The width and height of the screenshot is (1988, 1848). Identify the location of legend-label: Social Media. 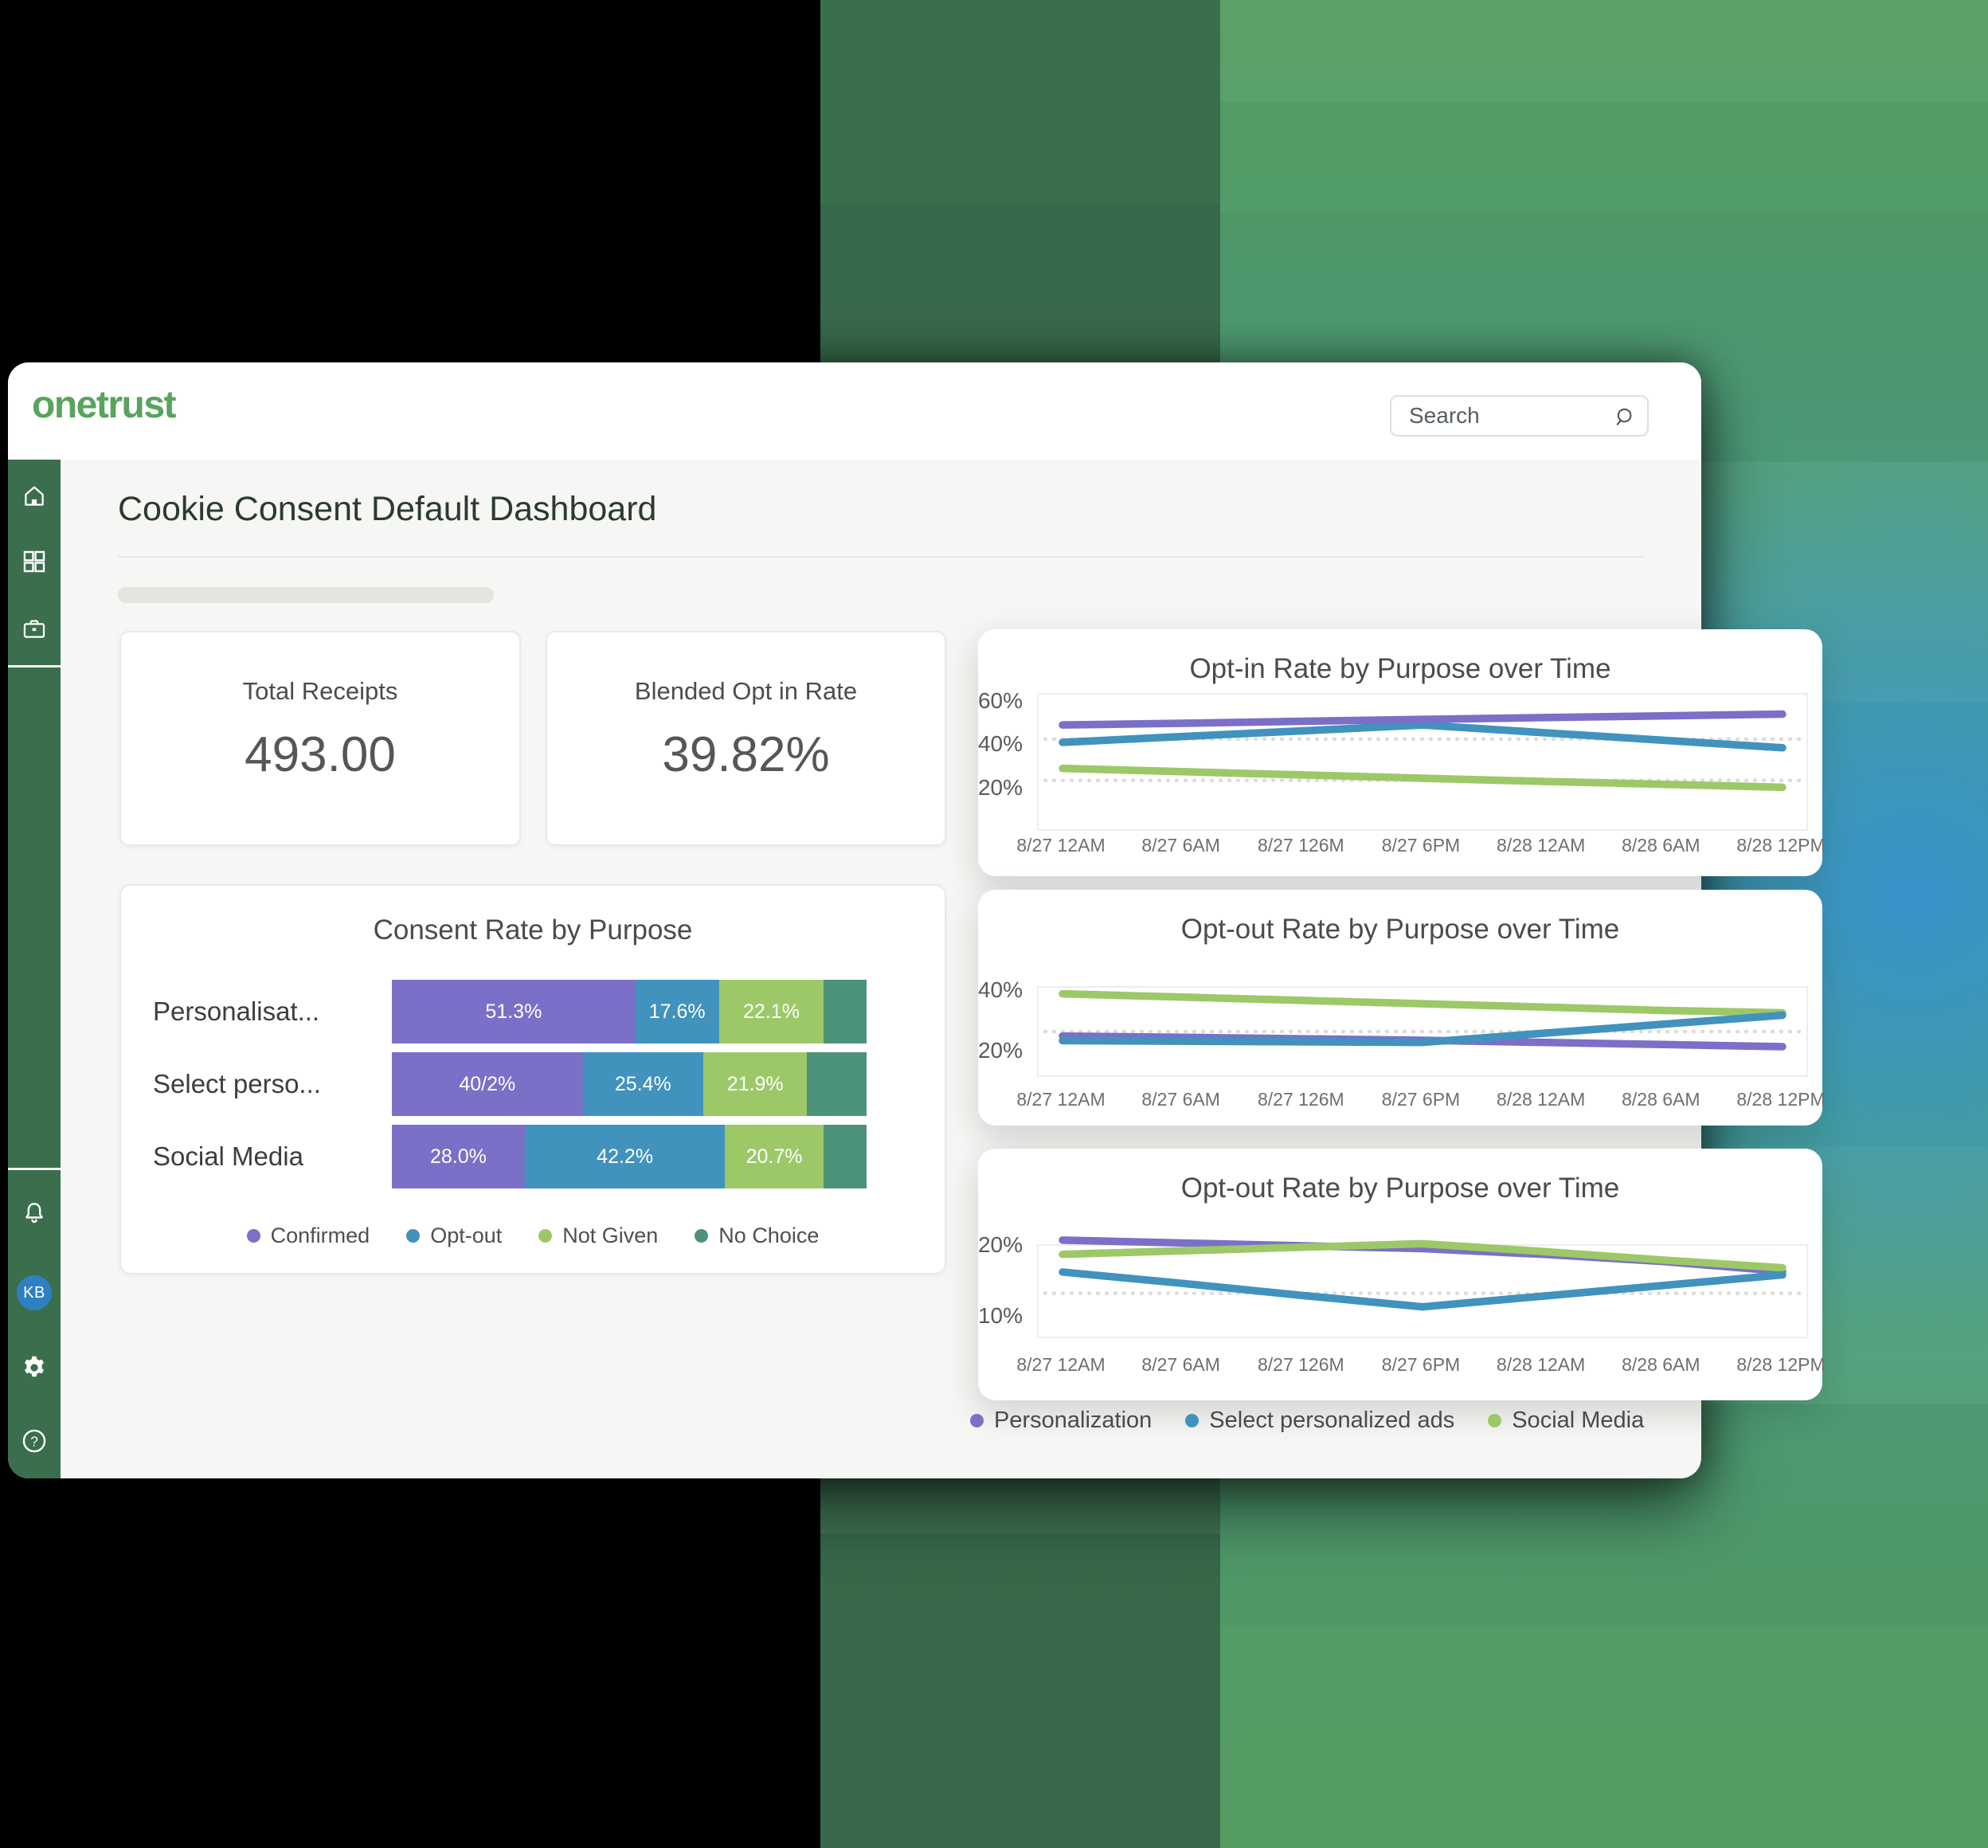
(1578, 1420).